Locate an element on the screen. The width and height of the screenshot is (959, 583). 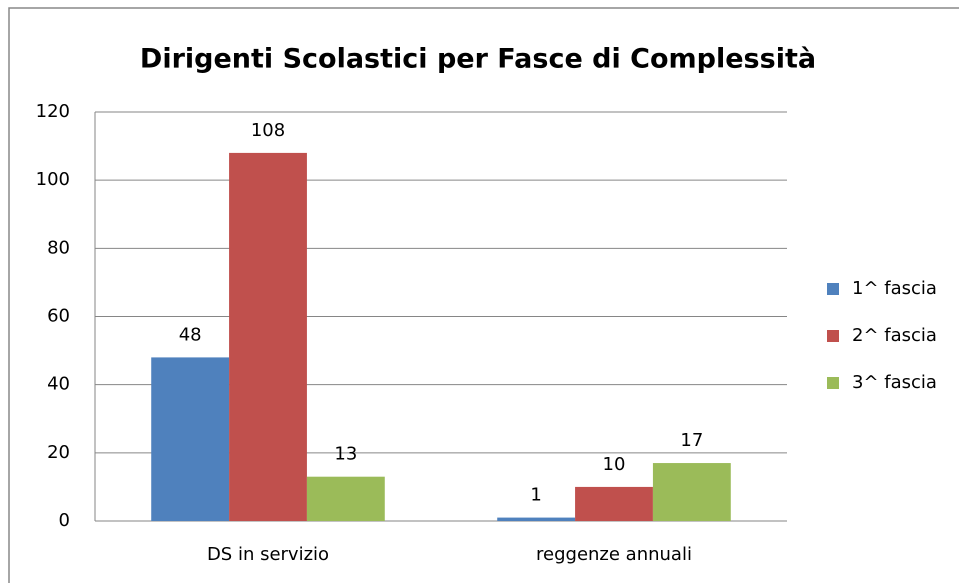
y-tick-label: 100 is located at coordinates (53, 179).